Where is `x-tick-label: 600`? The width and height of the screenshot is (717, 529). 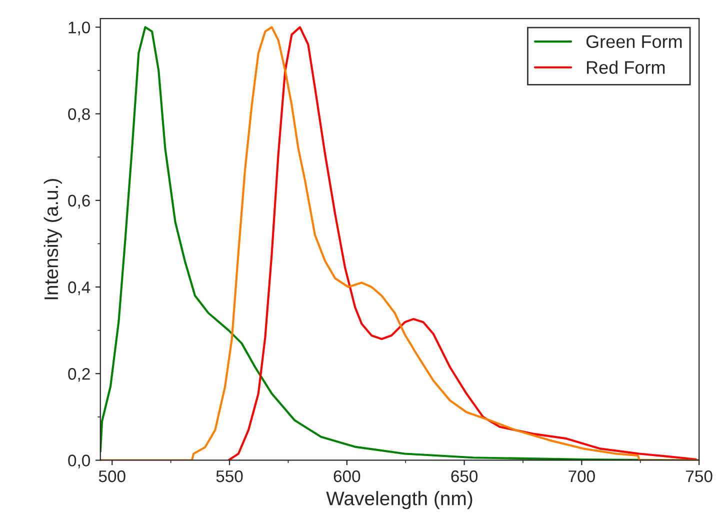
x-tick-label: 600 is located at coordinates (347, 476).